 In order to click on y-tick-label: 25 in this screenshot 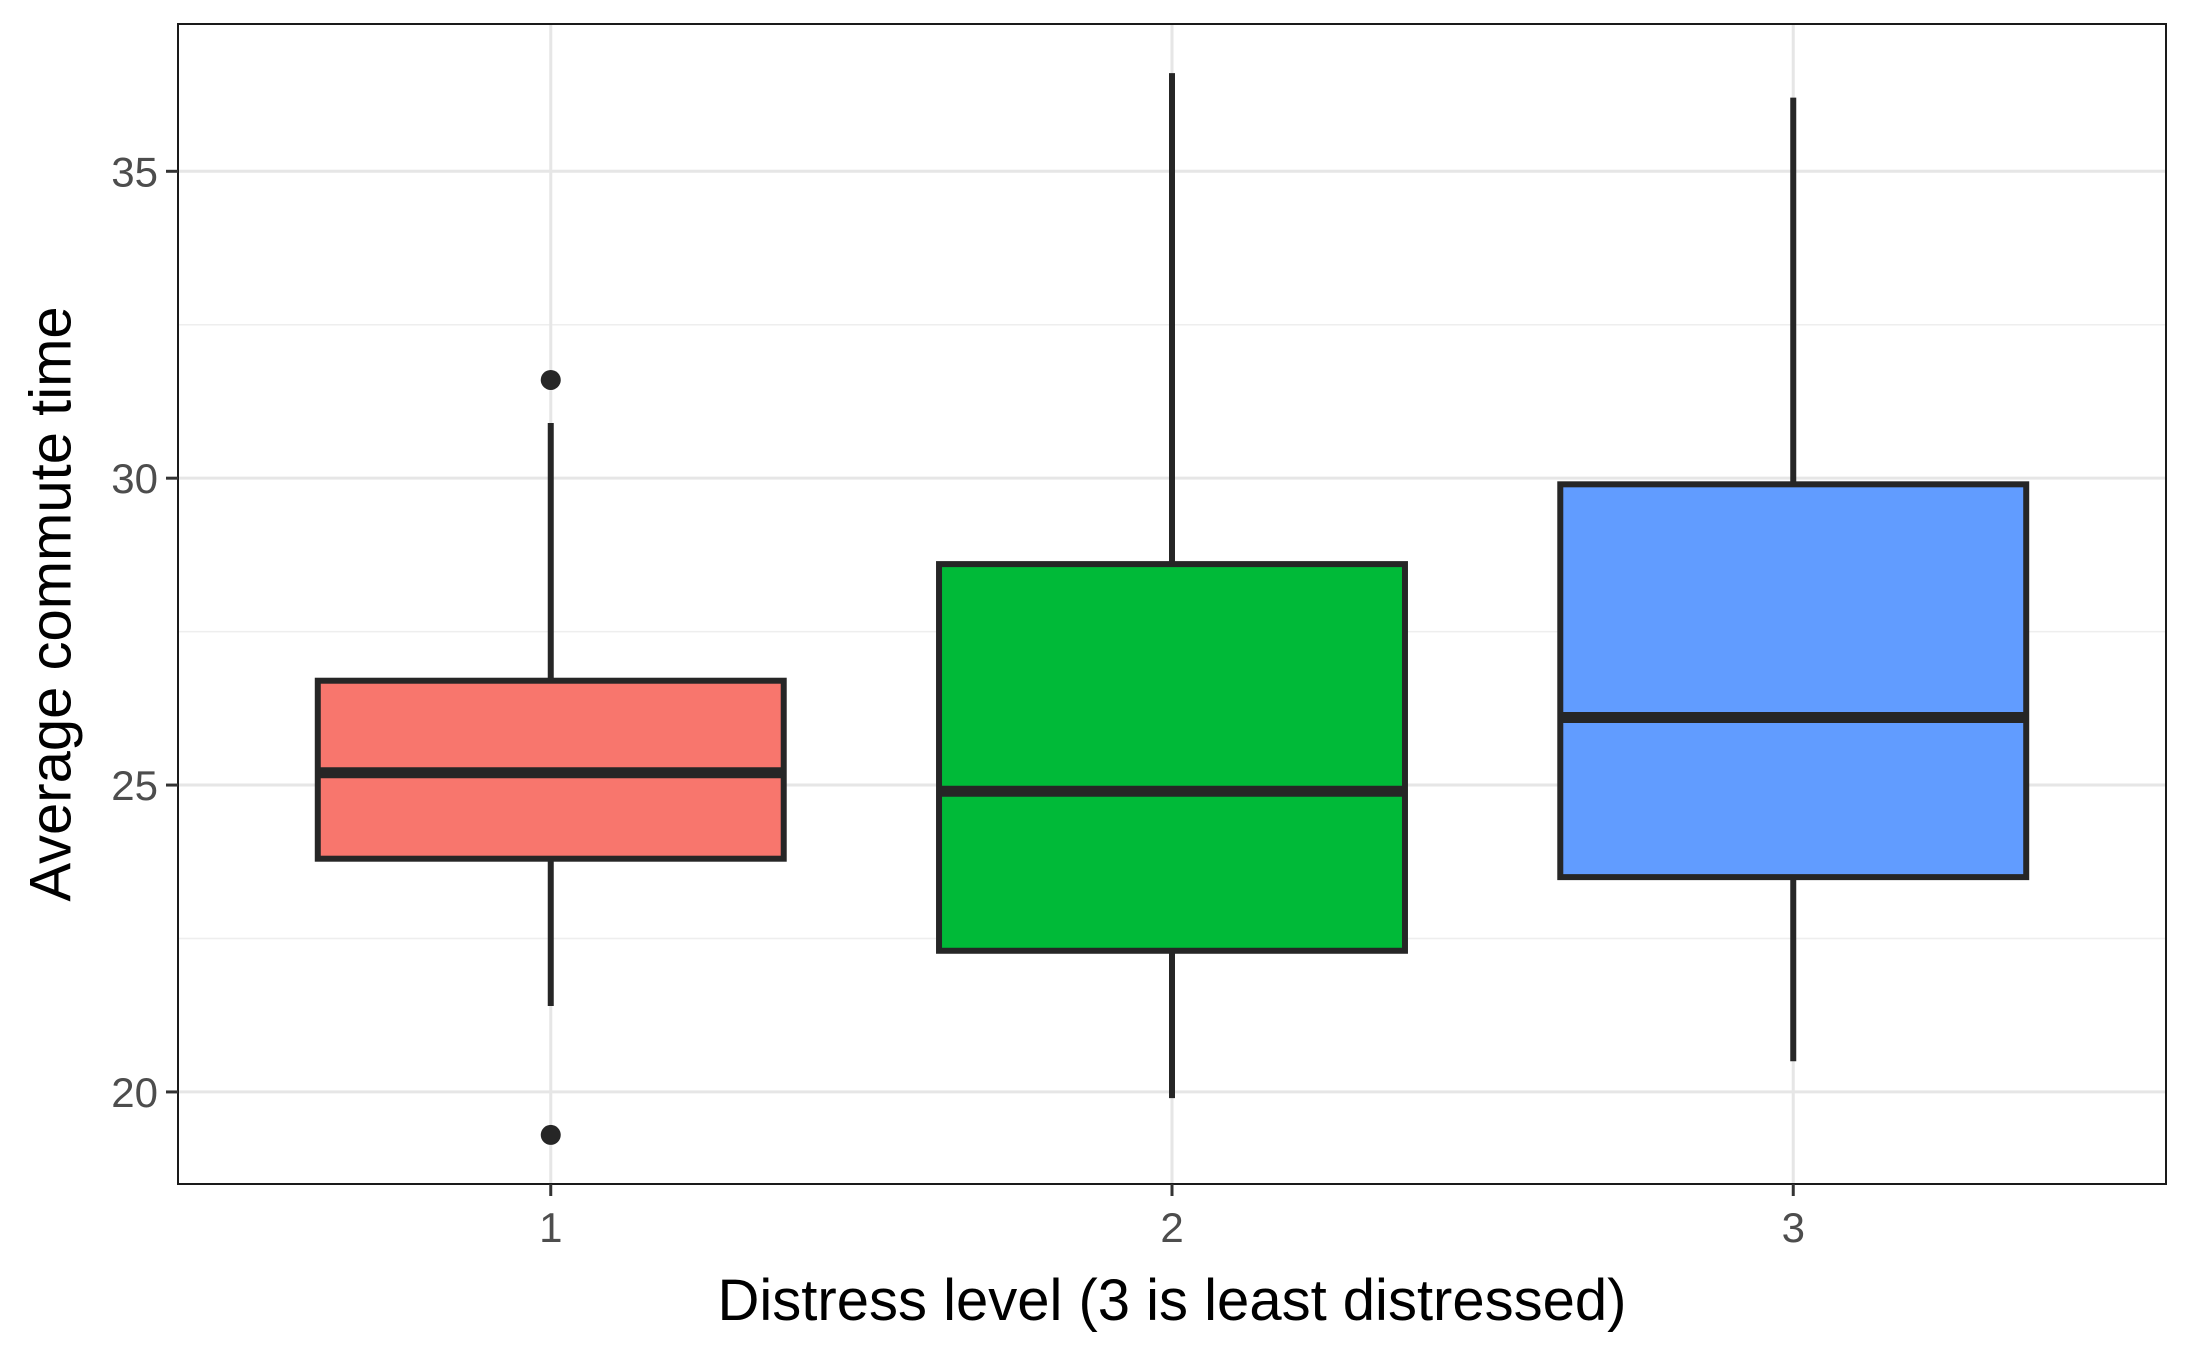, I will do `click(134, 785)`.